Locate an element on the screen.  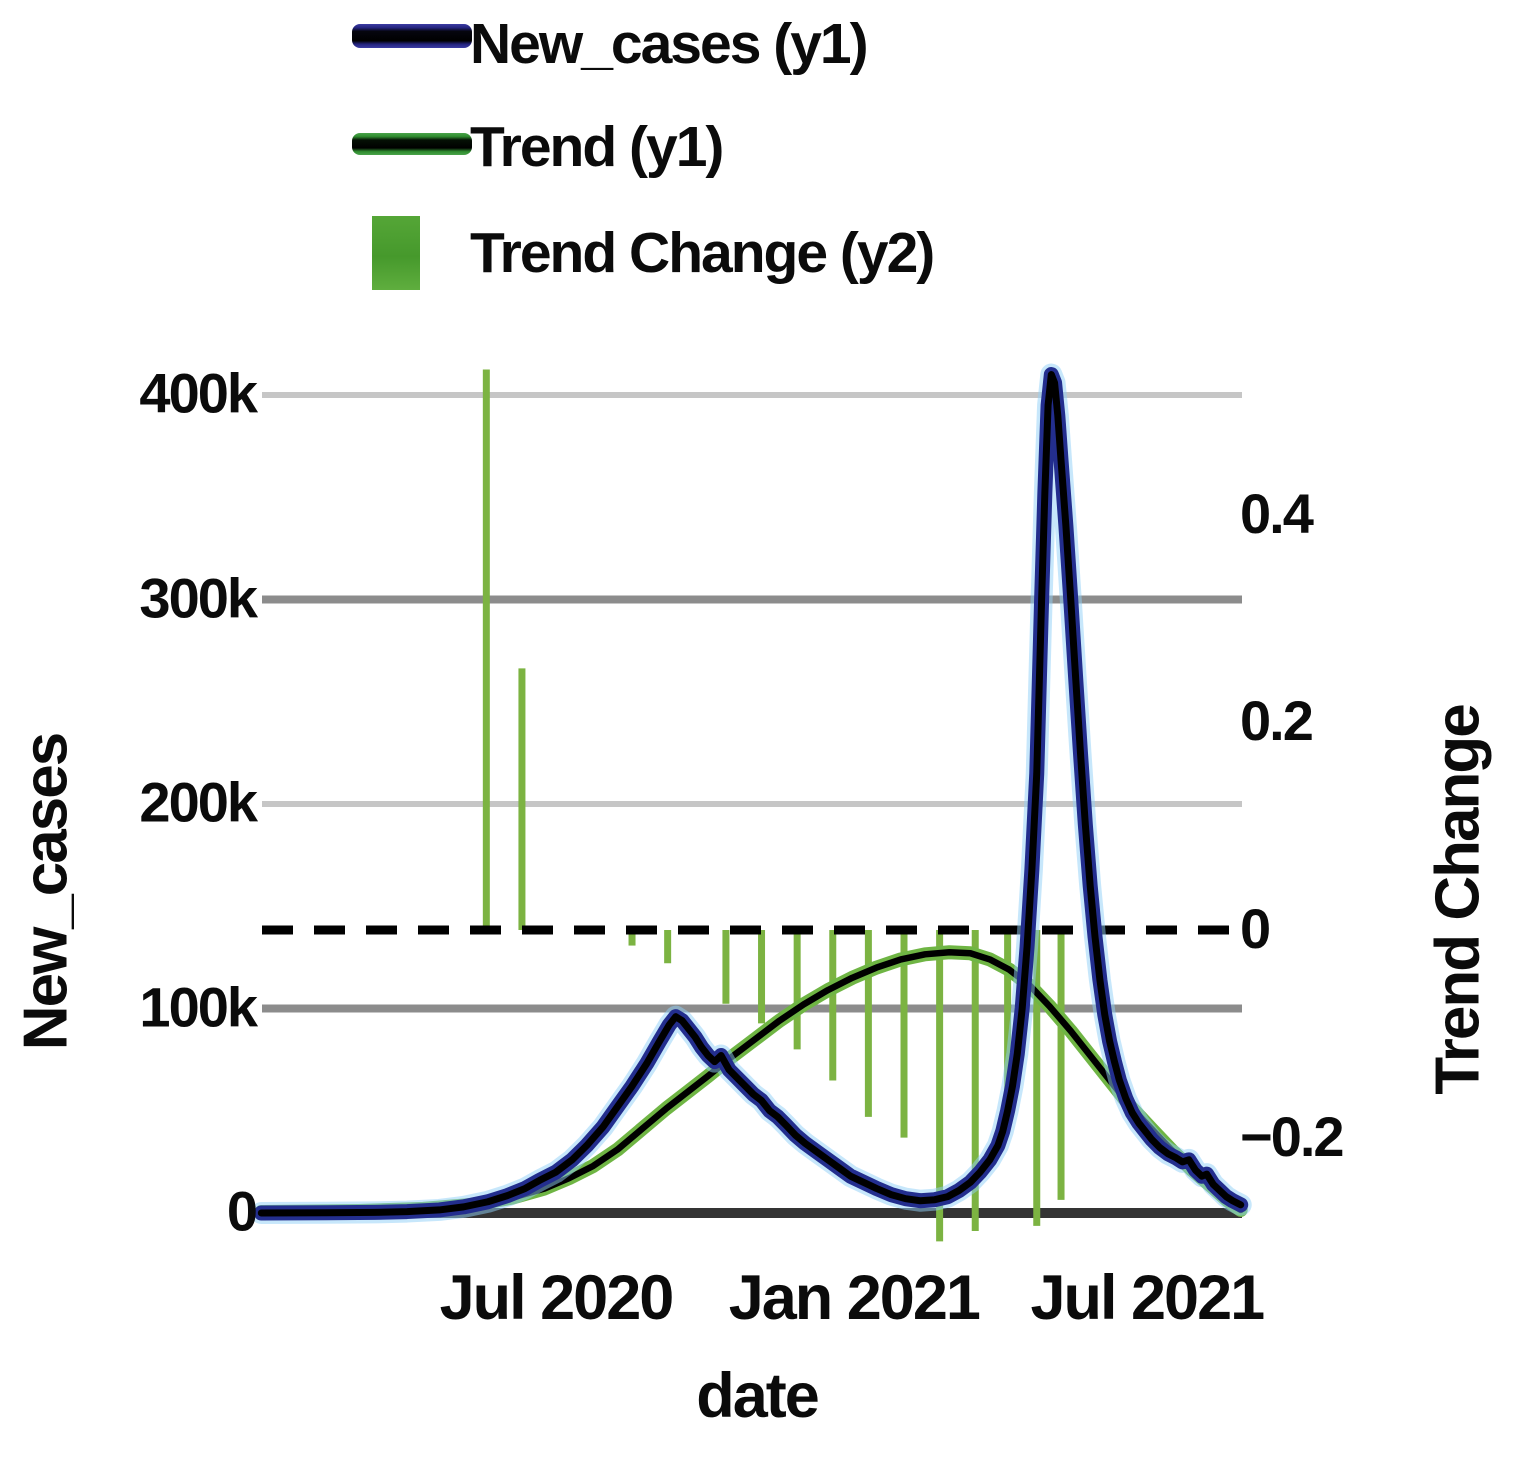
y2-tick-label: 0 is located at coordinates (1255, 929).